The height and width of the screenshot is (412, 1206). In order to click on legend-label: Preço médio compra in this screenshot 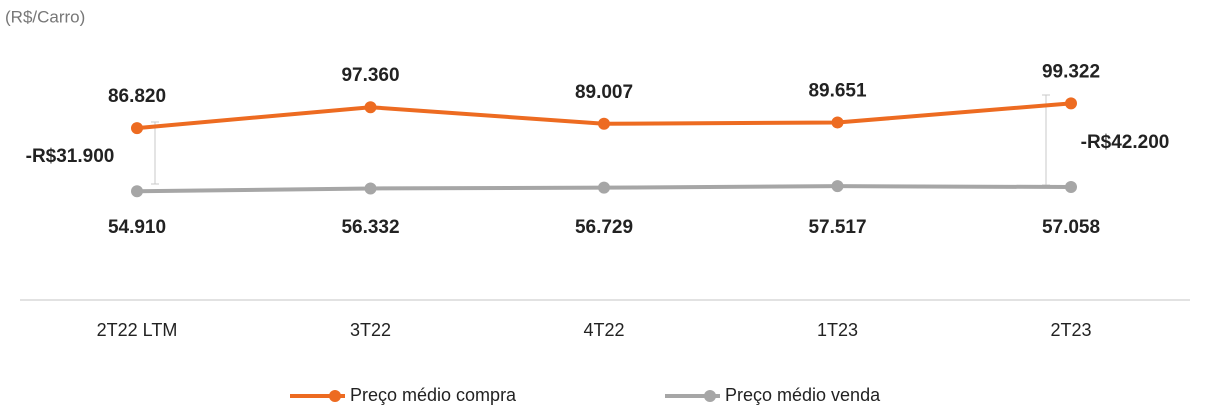, I will do `click(433, 395)`.